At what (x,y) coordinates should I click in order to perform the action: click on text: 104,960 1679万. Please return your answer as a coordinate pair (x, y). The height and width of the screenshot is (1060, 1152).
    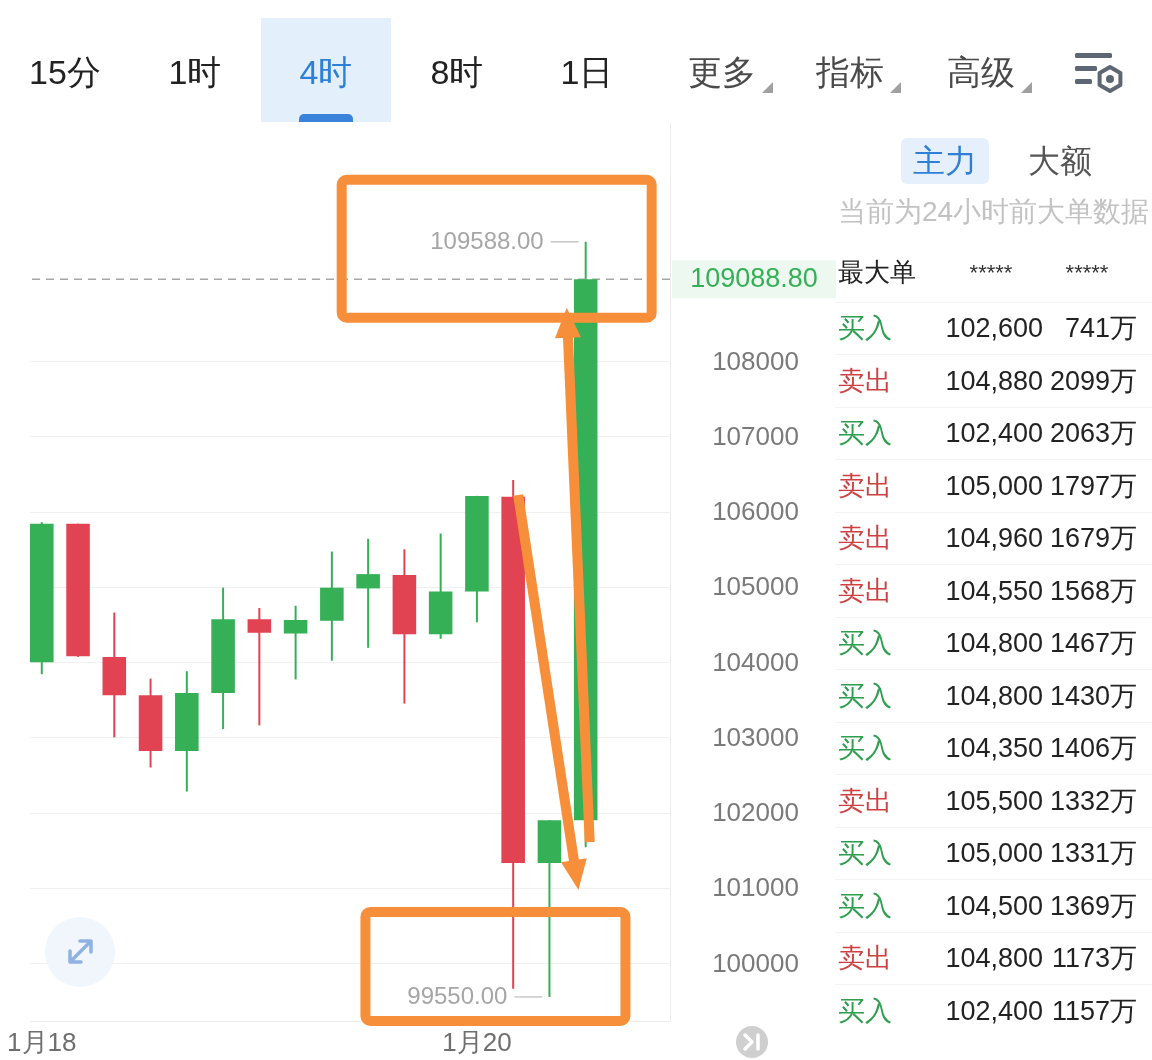
    Looking at the image, I should click on (1041, 537).